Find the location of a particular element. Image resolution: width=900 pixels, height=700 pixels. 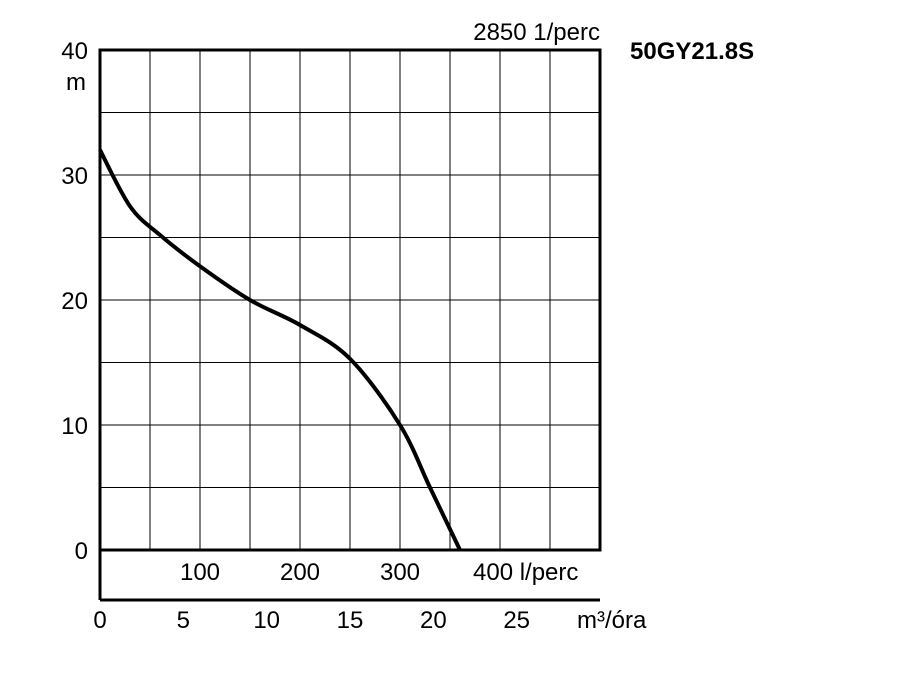

x-flow-min-tick-label: 200 is located at coordinates (300, 572).